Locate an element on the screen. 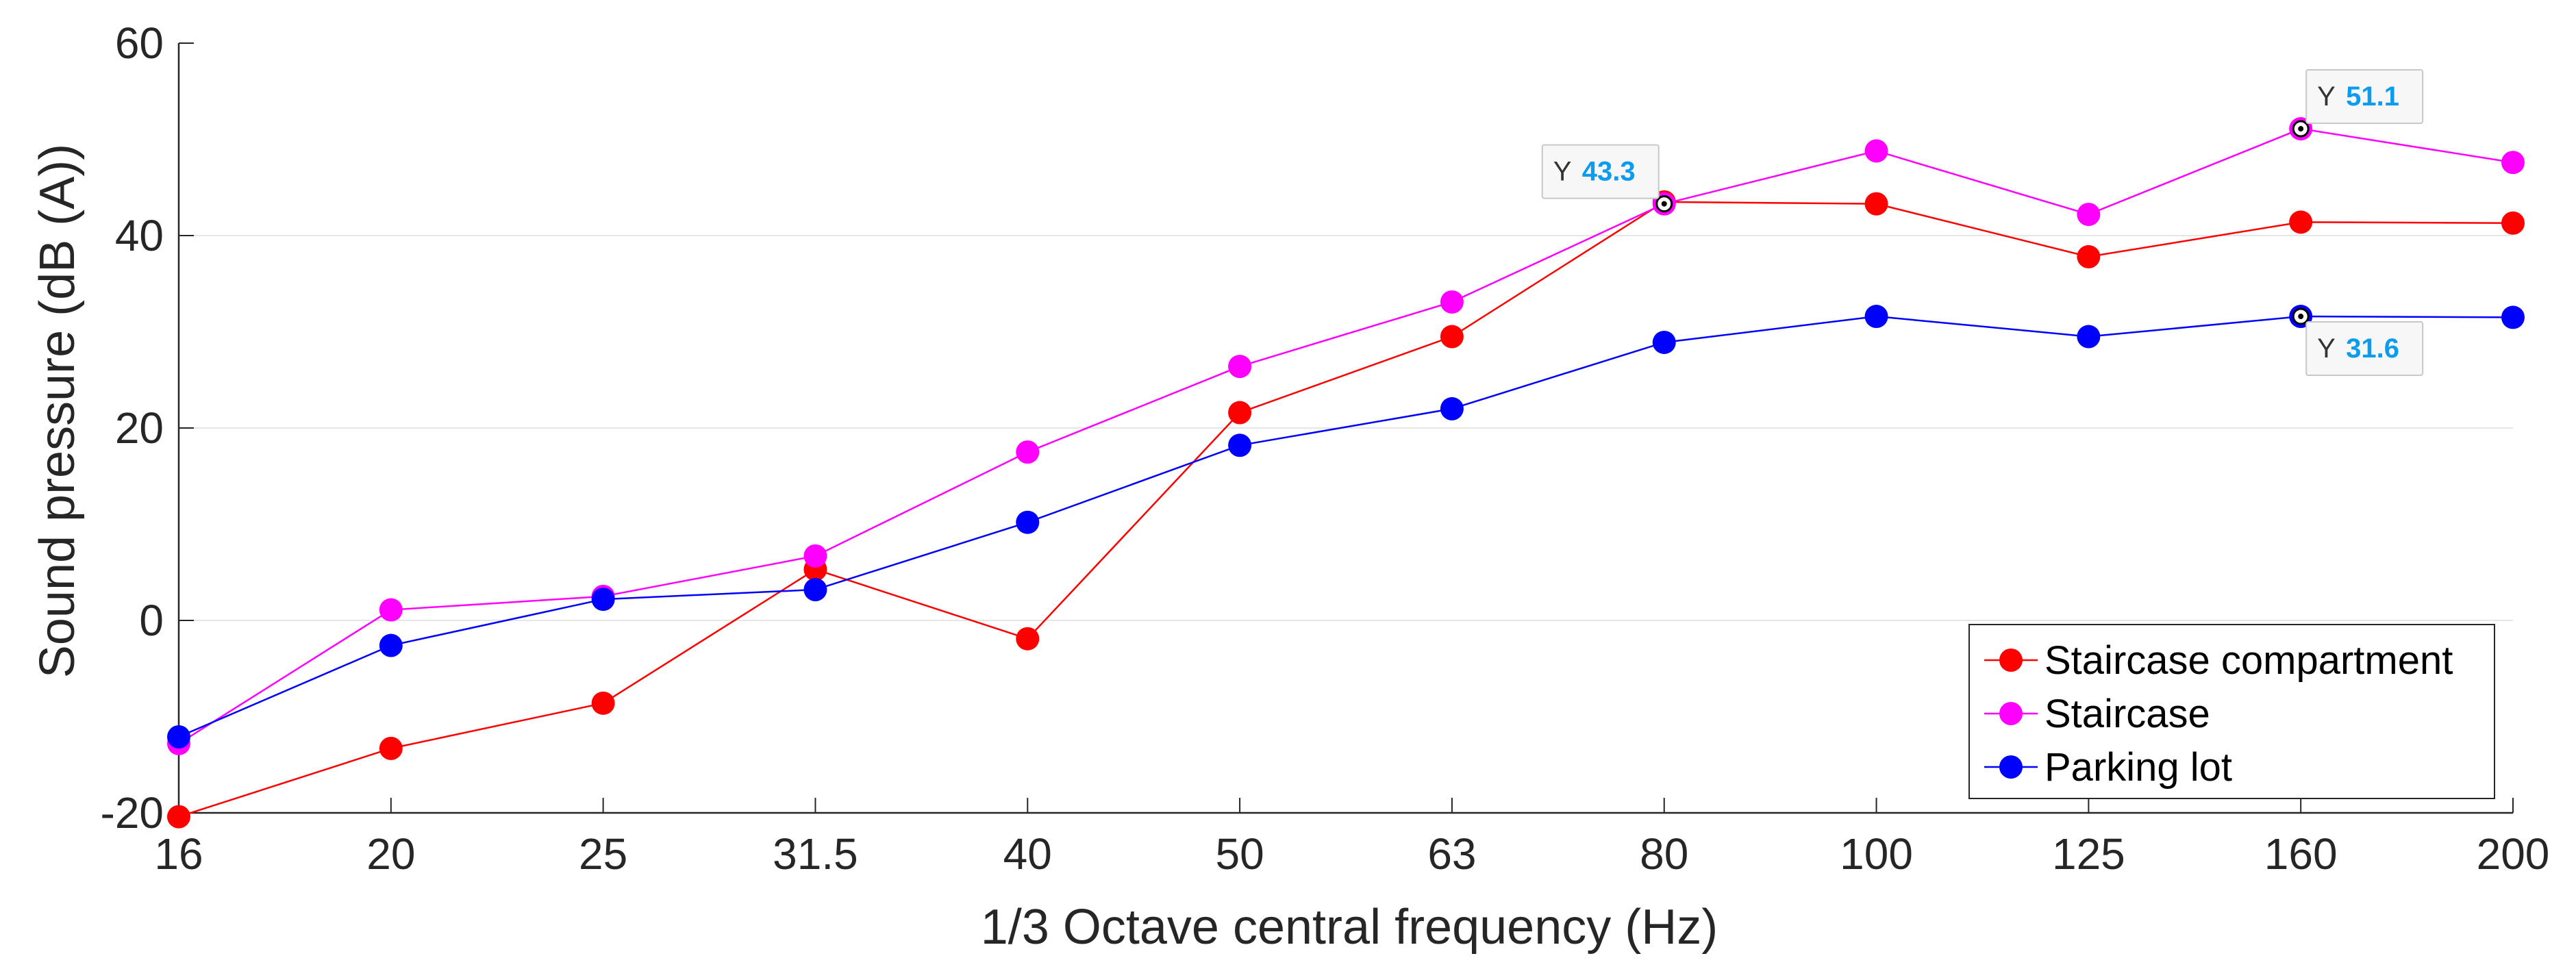 This screenshot has height=969, width=2576. x-tick-label: 100 is located at coordinates (1876, 854).